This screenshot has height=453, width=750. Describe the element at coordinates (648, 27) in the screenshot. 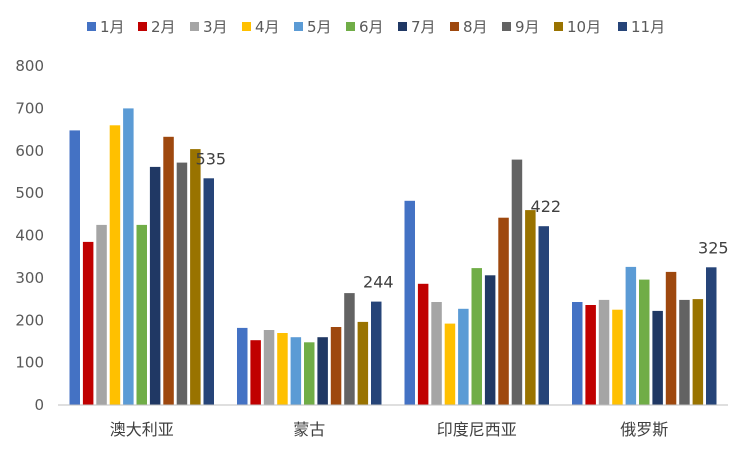

I see `legend-label: 11月` at that location.